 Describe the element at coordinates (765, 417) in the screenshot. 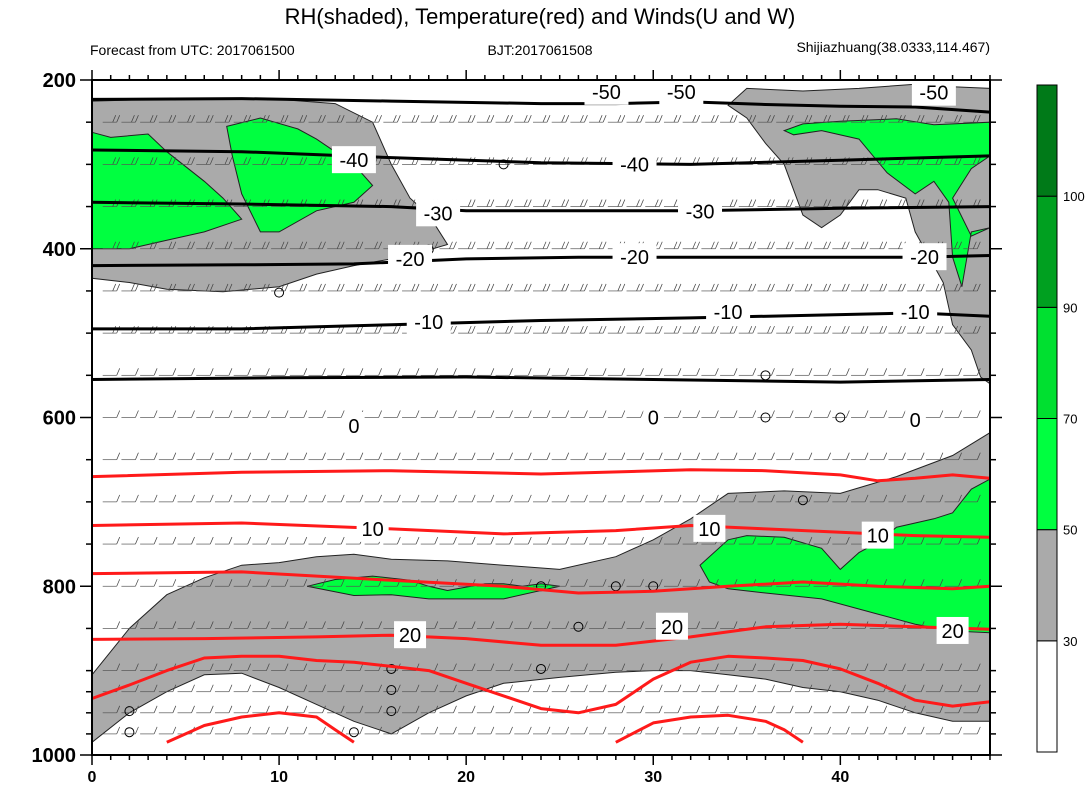

I see `calm-circle` at that location.